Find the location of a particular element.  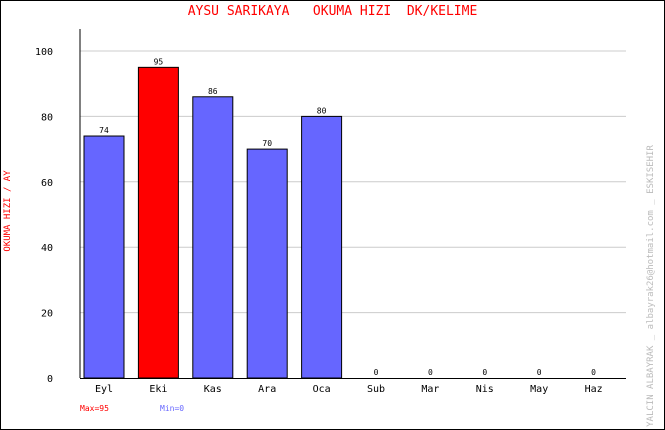

max-label: Max=95 is located at coordinates (94, 408).